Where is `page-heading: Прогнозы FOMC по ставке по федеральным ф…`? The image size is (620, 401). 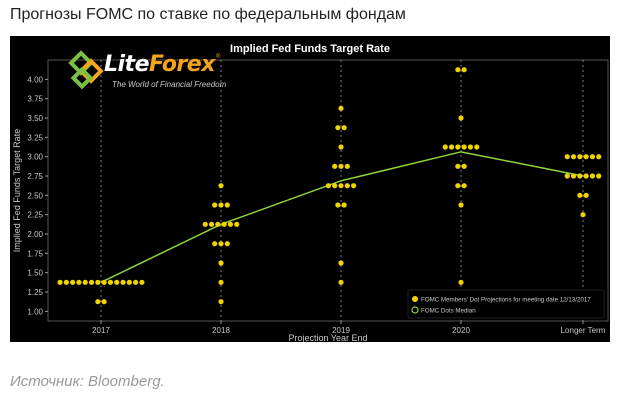
page-heading: Прогнозы FOMC по ставке по федеральным ф… is located at coordinates (208, 14).